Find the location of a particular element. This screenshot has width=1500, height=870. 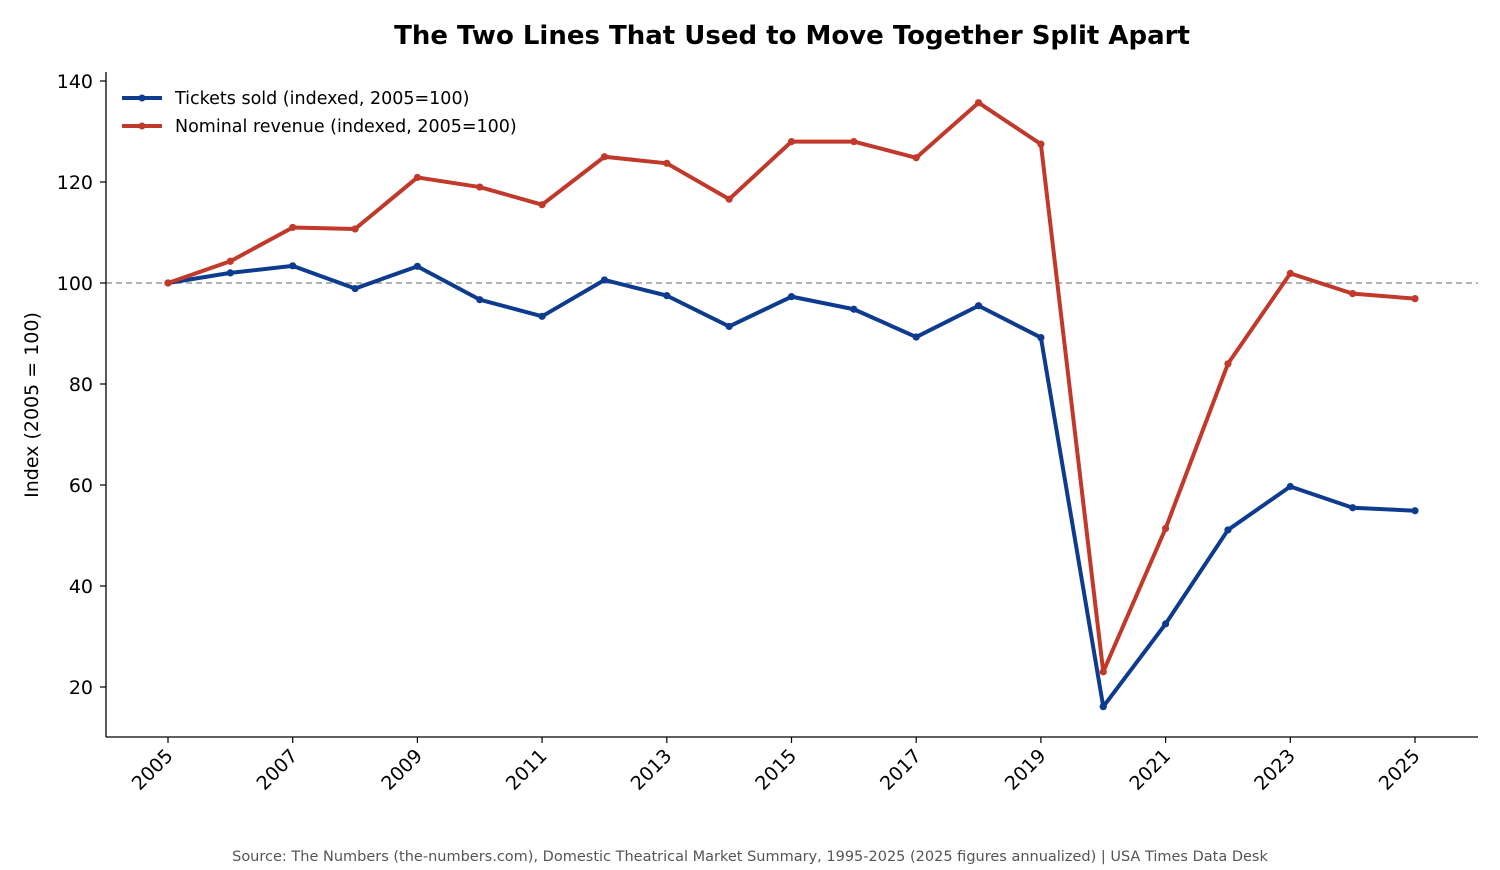

y-tick-label: 20 is located at coordinates (81, 688).